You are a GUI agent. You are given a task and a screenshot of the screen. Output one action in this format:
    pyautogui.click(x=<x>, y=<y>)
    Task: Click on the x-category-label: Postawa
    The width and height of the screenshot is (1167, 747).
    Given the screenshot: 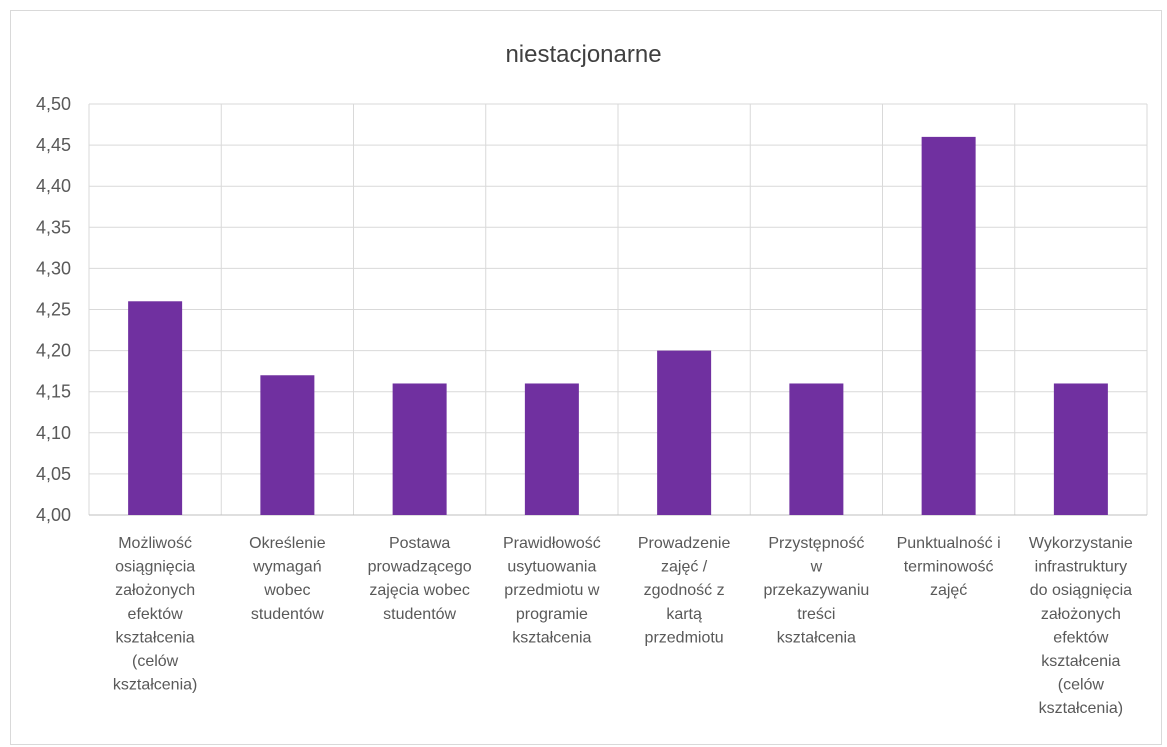 What is the action you would take?
    pyautogui.click(x=419, y=543)
    